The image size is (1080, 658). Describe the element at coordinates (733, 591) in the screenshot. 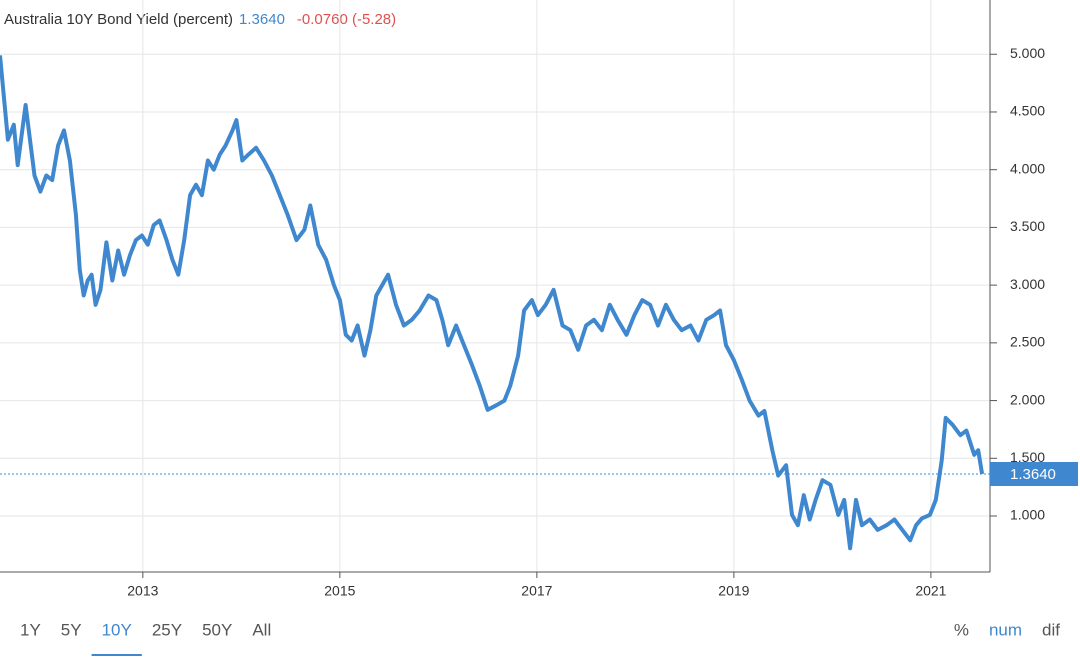

I see `x-tick-label: 2019` at that location.